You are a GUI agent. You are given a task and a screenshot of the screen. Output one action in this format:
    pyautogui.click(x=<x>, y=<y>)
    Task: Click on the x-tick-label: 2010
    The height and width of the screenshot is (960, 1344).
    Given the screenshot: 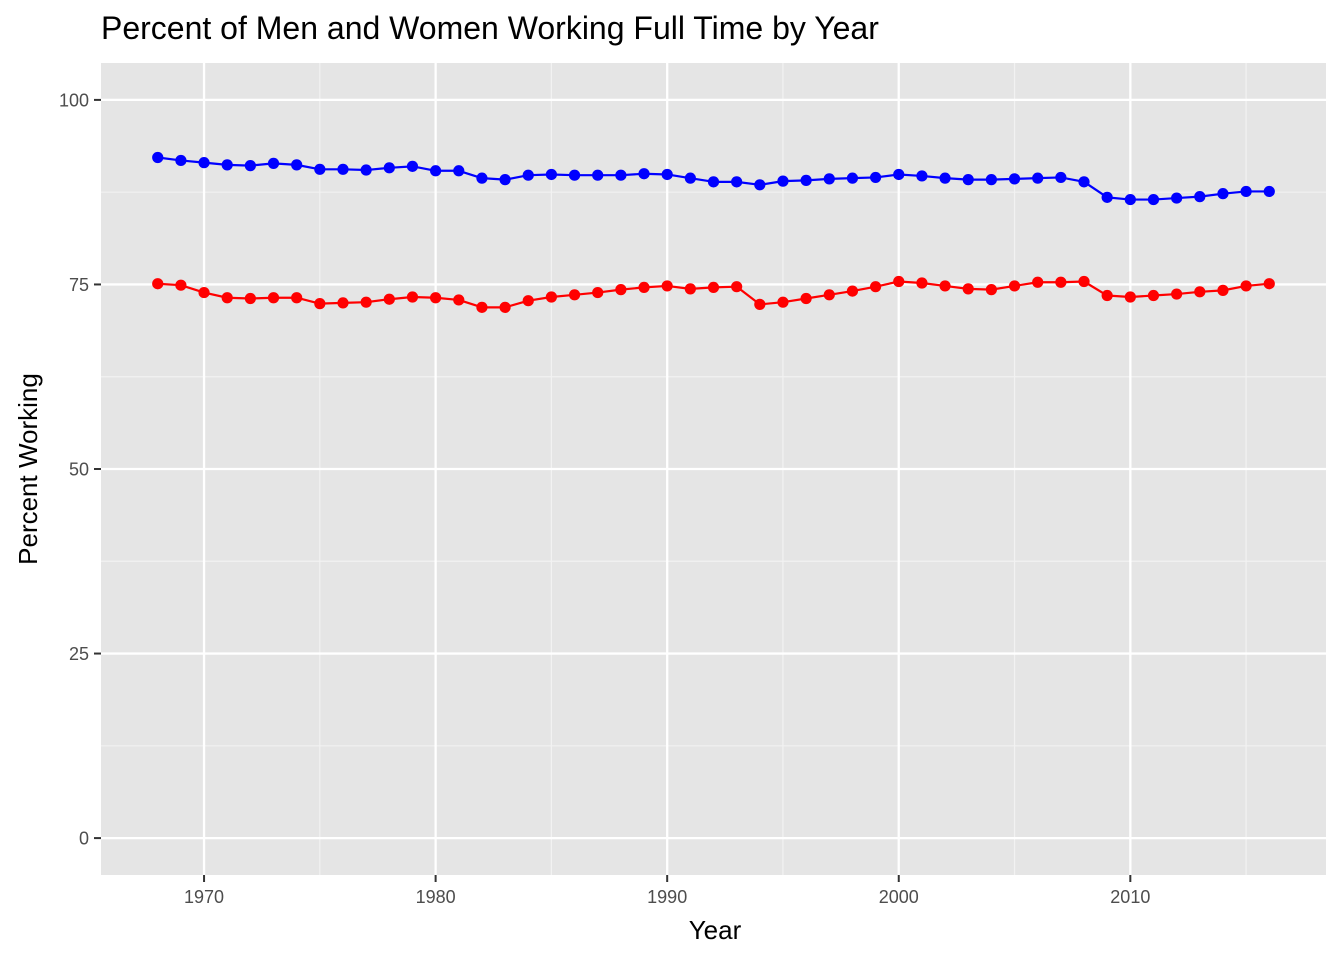 What is the action you would take?
    pyautogui.click(x=1130, y=897)
    